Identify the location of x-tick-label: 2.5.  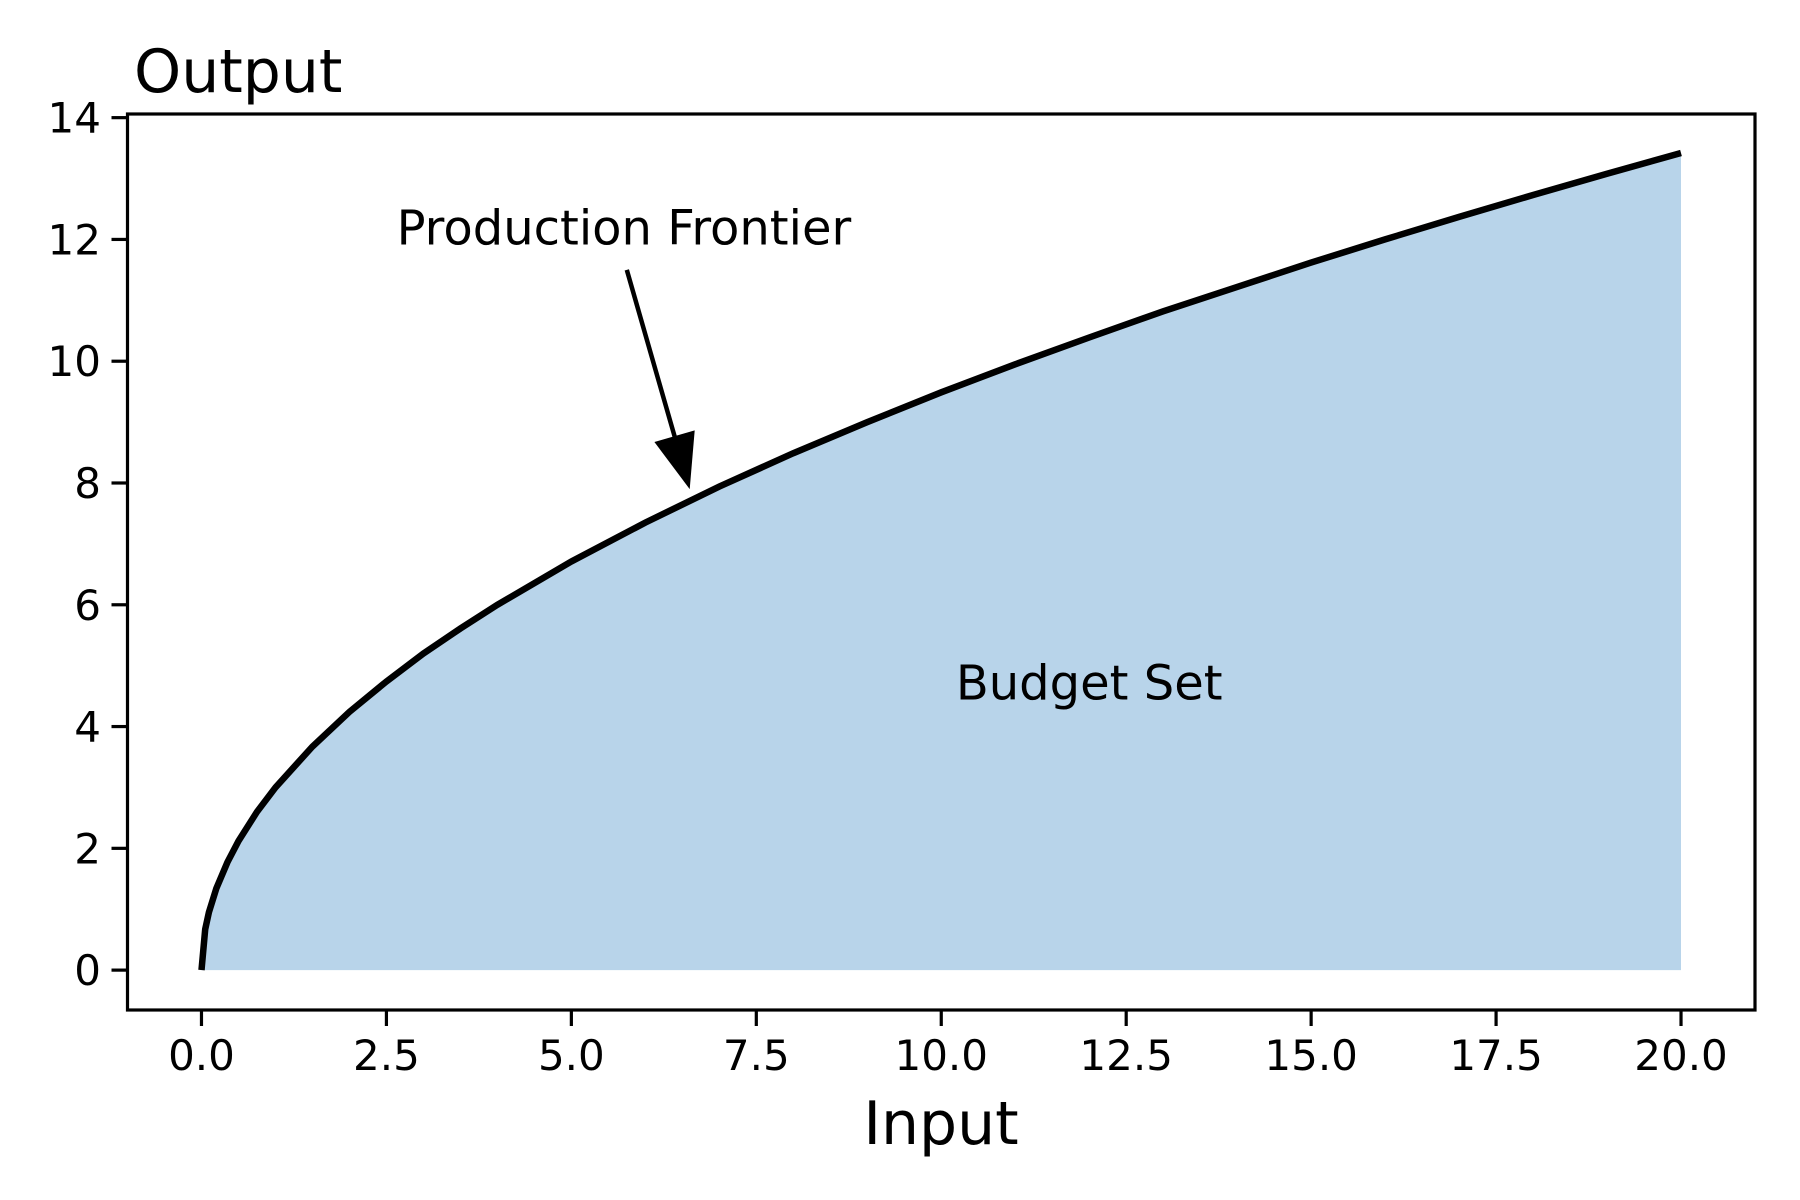
(386, 1055).